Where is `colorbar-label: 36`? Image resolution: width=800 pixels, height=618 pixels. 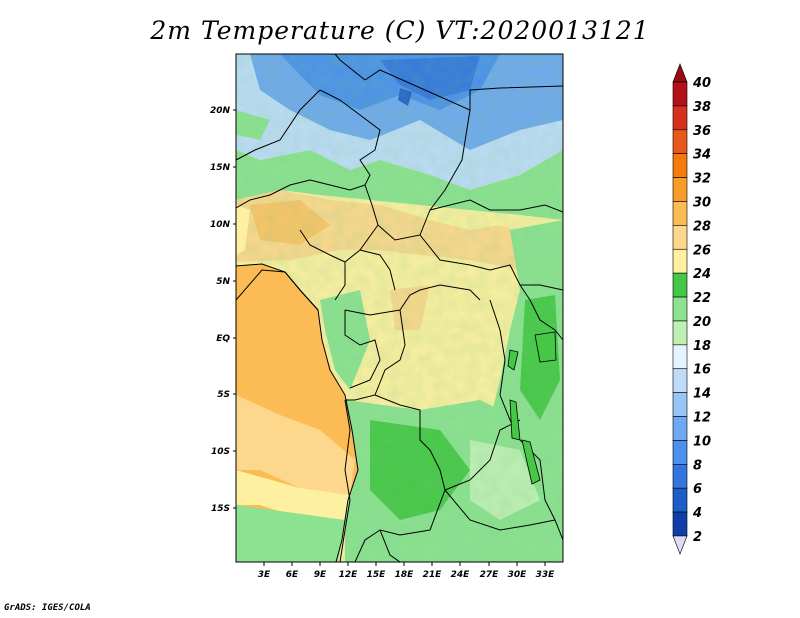 colorbar-label: 36 is located at coordinates (702, 131).